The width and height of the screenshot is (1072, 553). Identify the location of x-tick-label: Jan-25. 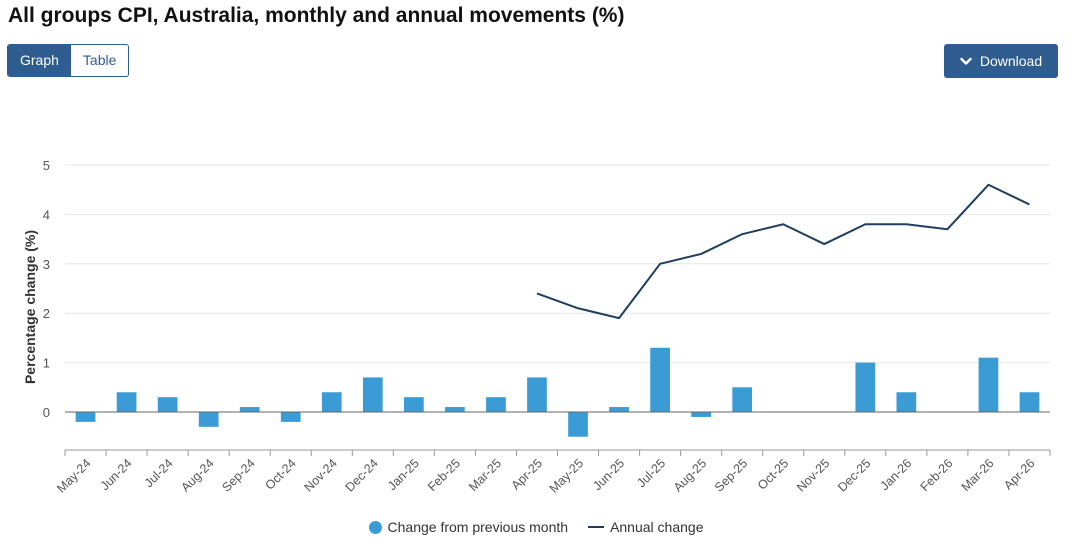
(403, 474).